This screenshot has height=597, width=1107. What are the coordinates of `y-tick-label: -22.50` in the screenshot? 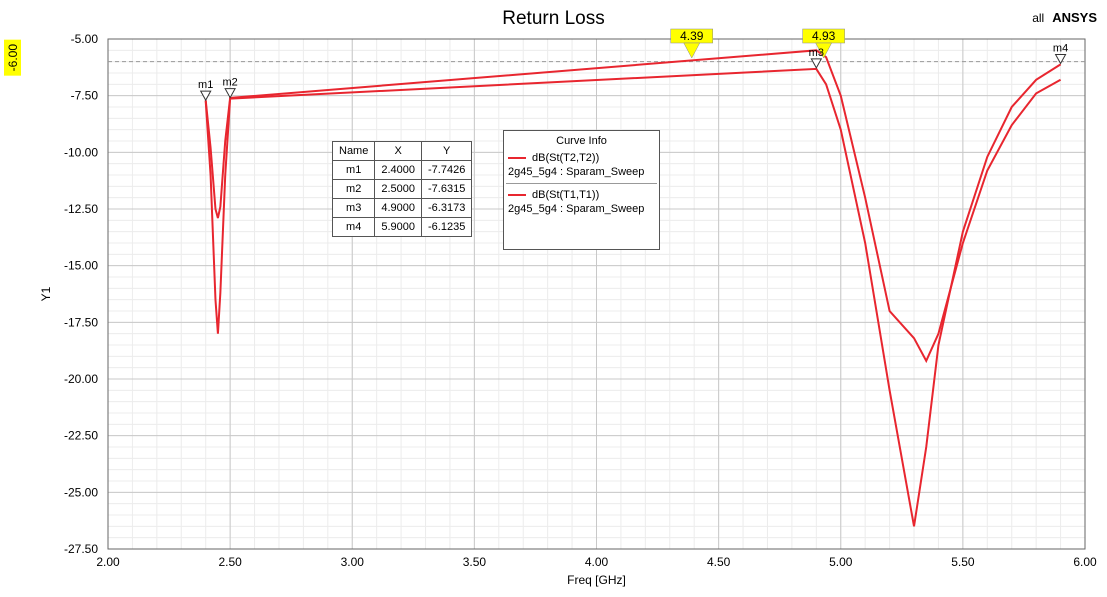 It's located at (81, 436).